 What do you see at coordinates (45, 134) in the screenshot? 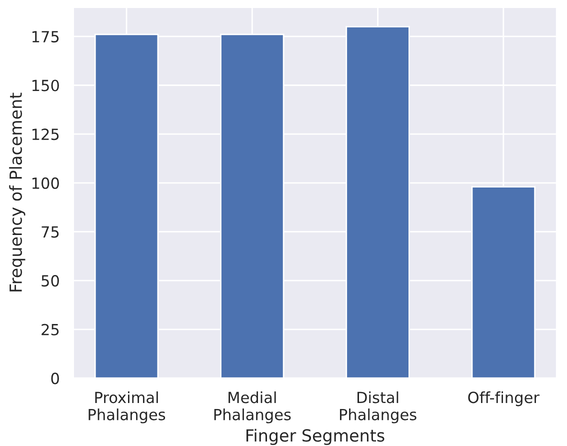
I see `y-tick-label: 125` at bounding box center [45, 134].